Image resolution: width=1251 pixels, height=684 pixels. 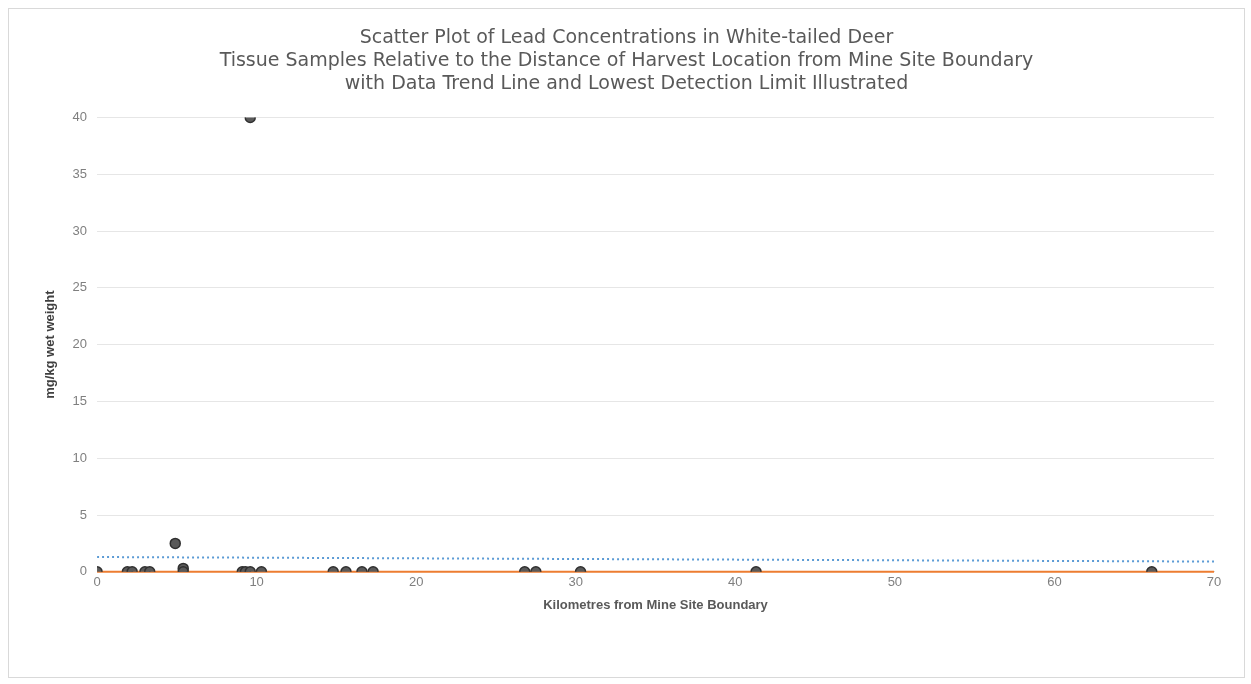 I want to click on y-tick-label: 0, so click(x=83, y=571).